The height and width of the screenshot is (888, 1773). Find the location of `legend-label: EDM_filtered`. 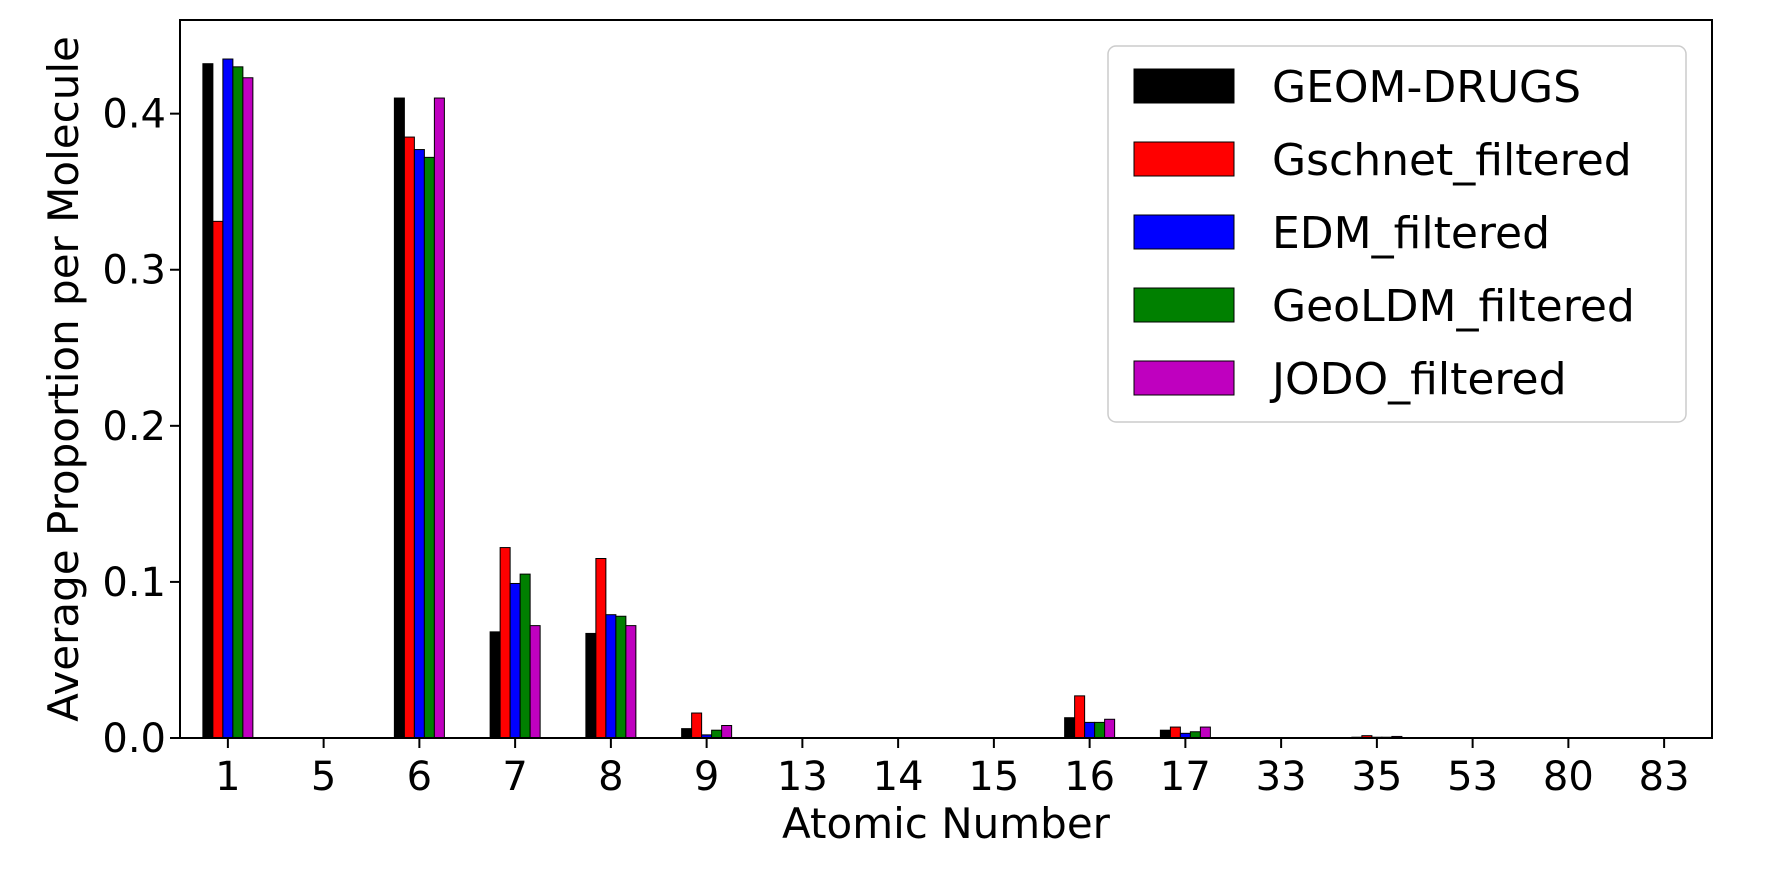

legend-label: EDM_filtered is located at coordinates (1411, 233).